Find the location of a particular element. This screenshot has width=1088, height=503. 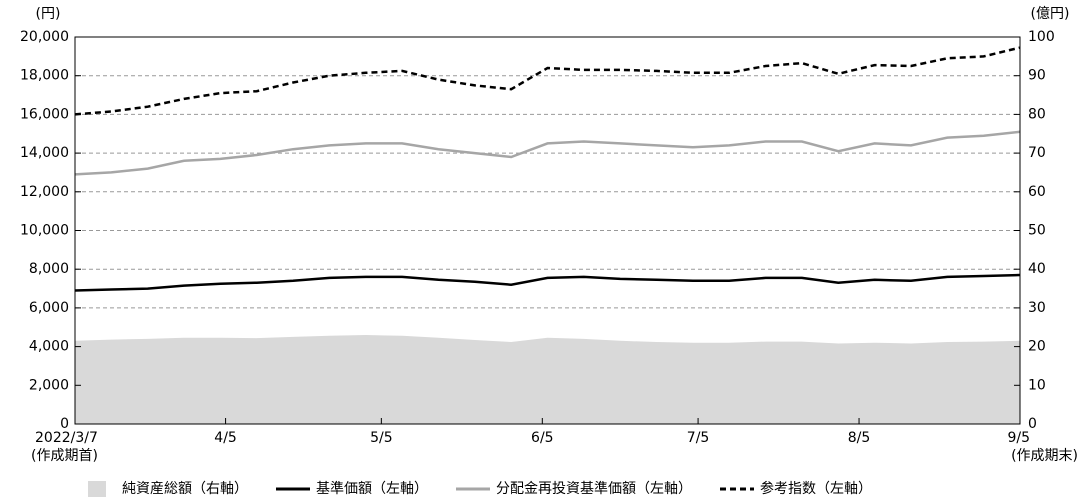

legend-swatch is located at coordinates (97, 489).